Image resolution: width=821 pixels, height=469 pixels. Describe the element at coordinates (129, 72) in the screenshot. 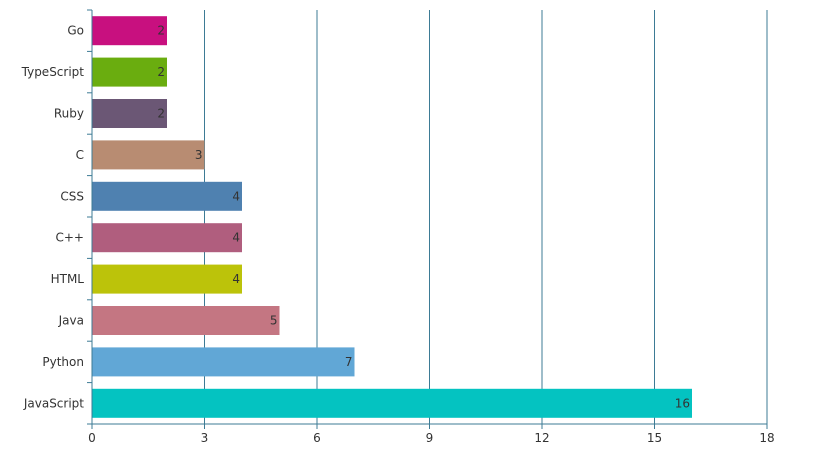

I see `bar-typescript` at that location.